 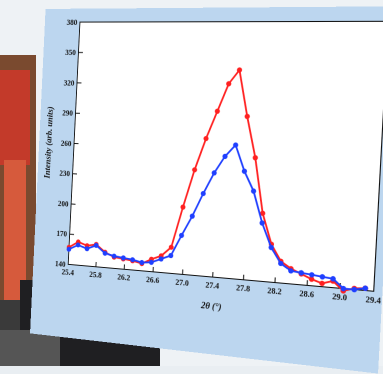 I want to click on y-tick-label: 290, so click(x=67, y=113).